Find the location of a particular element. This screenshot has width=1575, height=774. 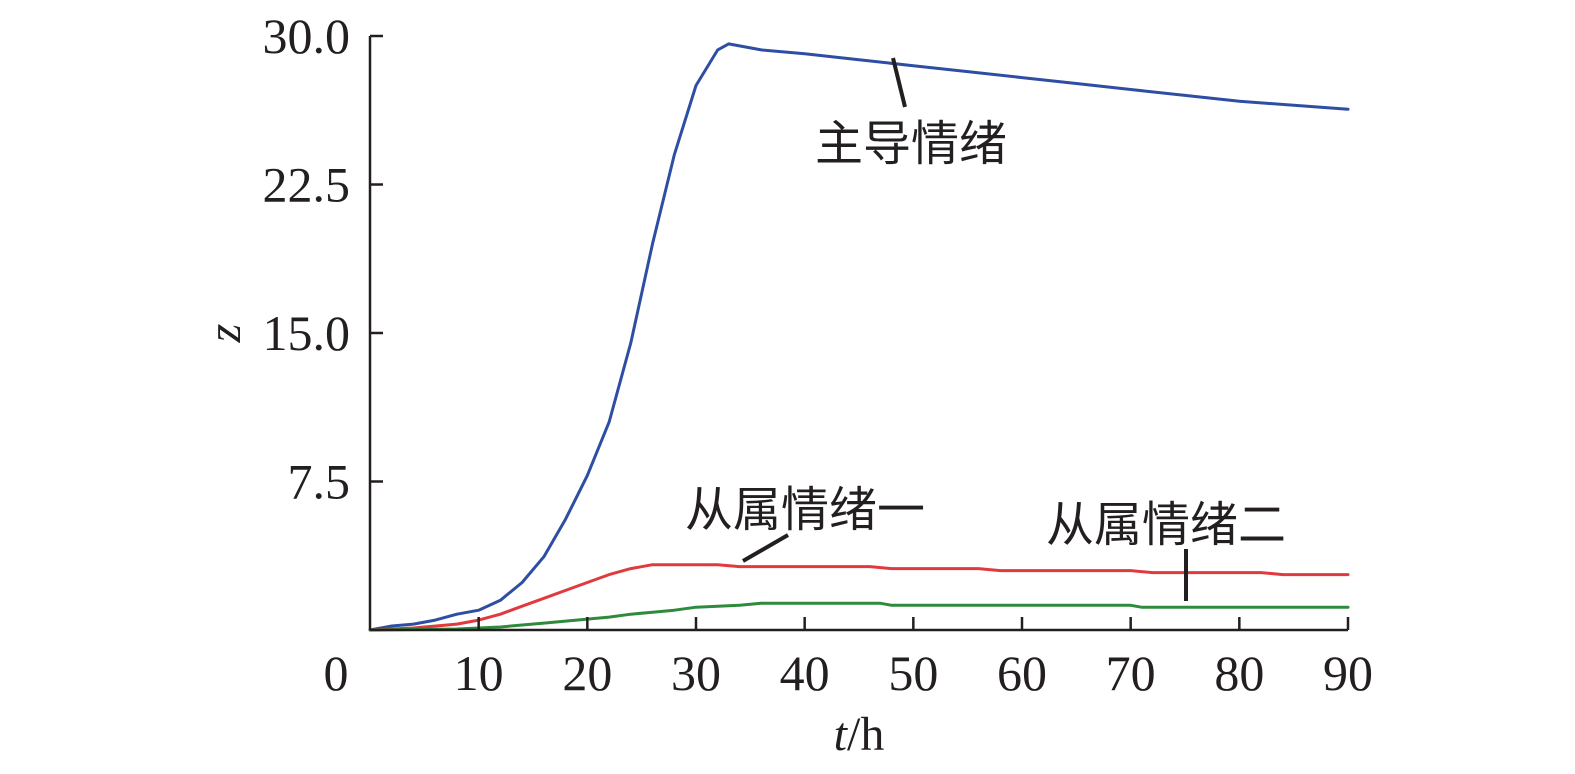

x-tick-label: 60 is located at coordinates (1022, 673).